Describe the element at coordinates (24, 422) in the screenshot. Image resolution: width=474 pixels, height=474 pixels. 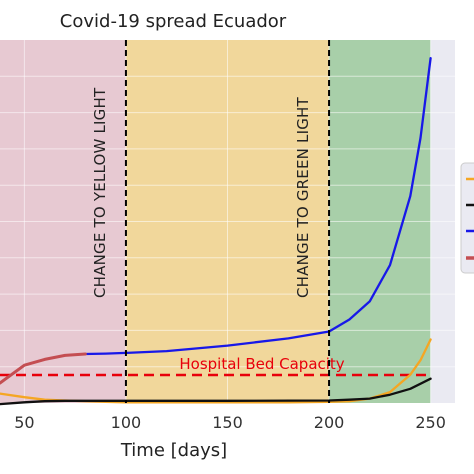
I see `x-tick-label: 50` at that location.